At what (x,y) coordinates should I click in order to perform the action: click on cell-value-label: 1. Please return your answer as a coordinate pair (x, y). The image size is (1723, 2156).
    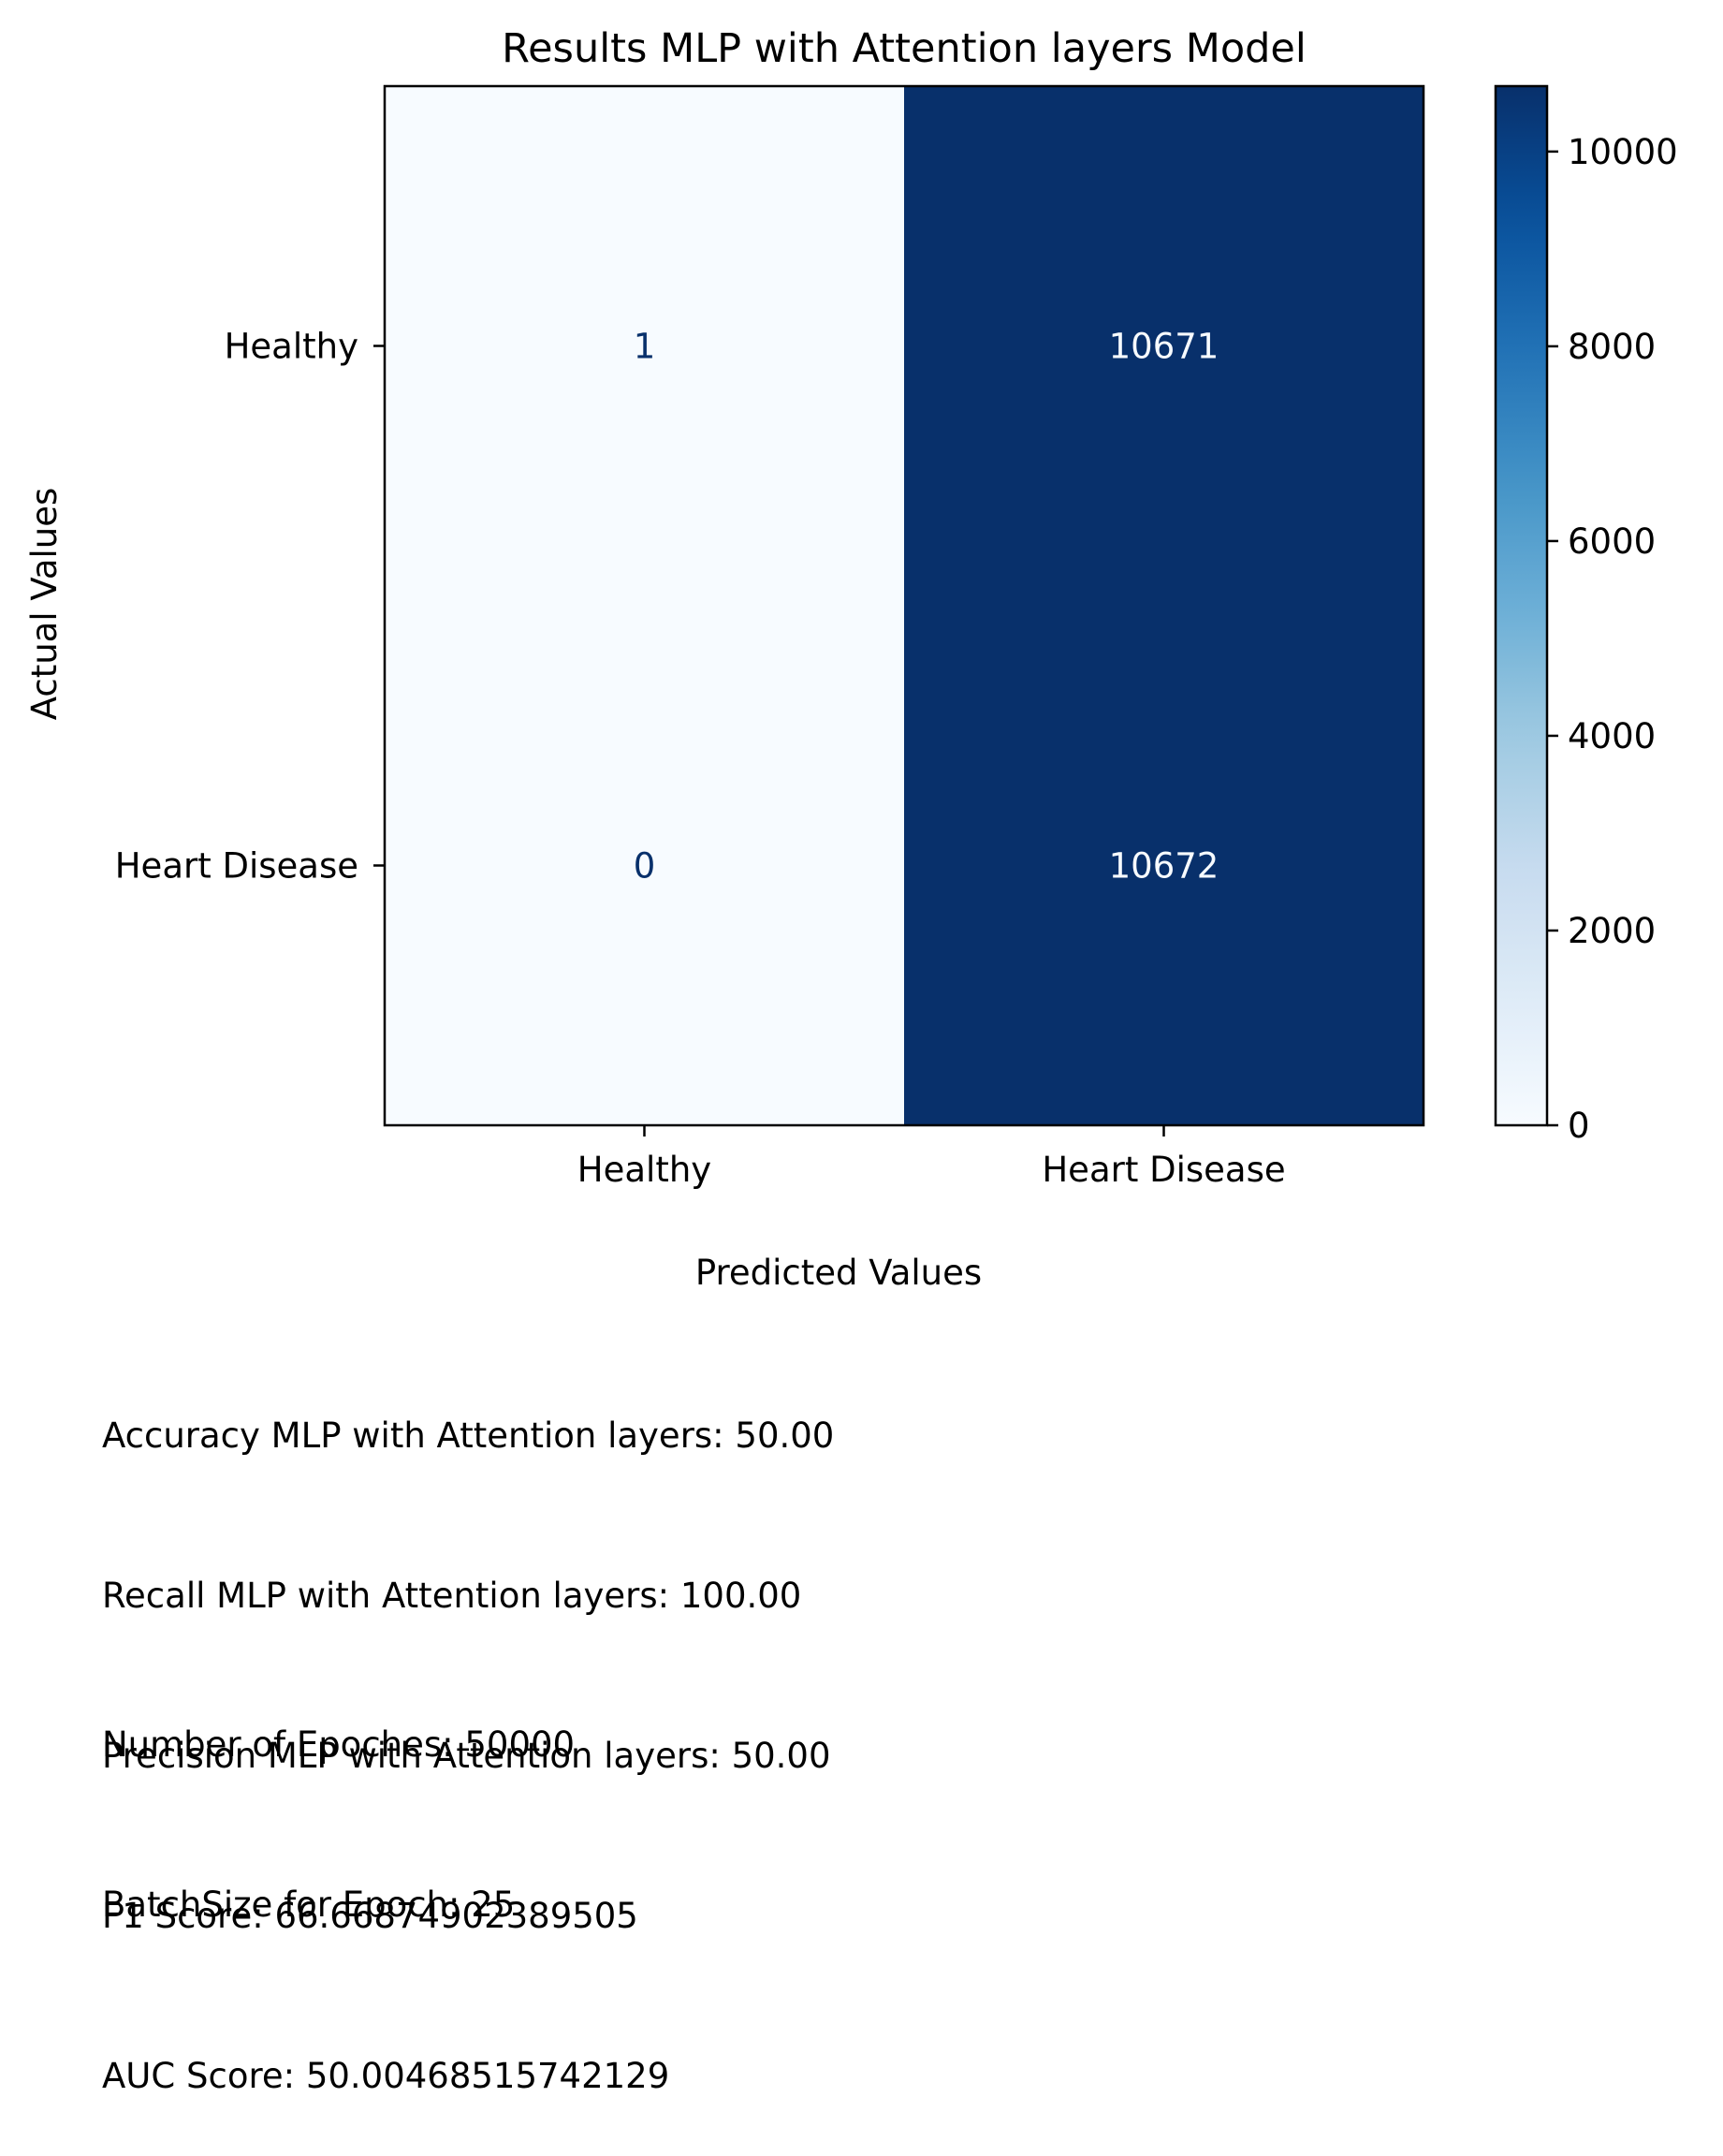
    Looking at the image, I should click on (645, 347).